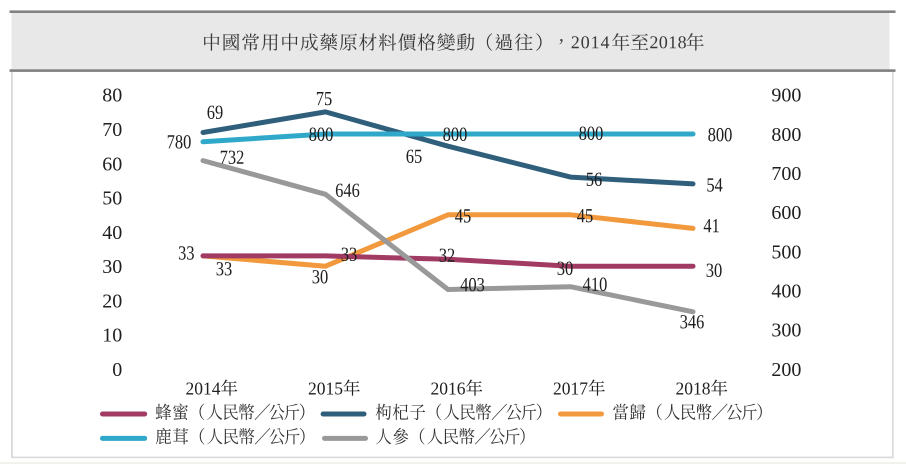  I want to click on svg-text: 300, so click(786, 331).